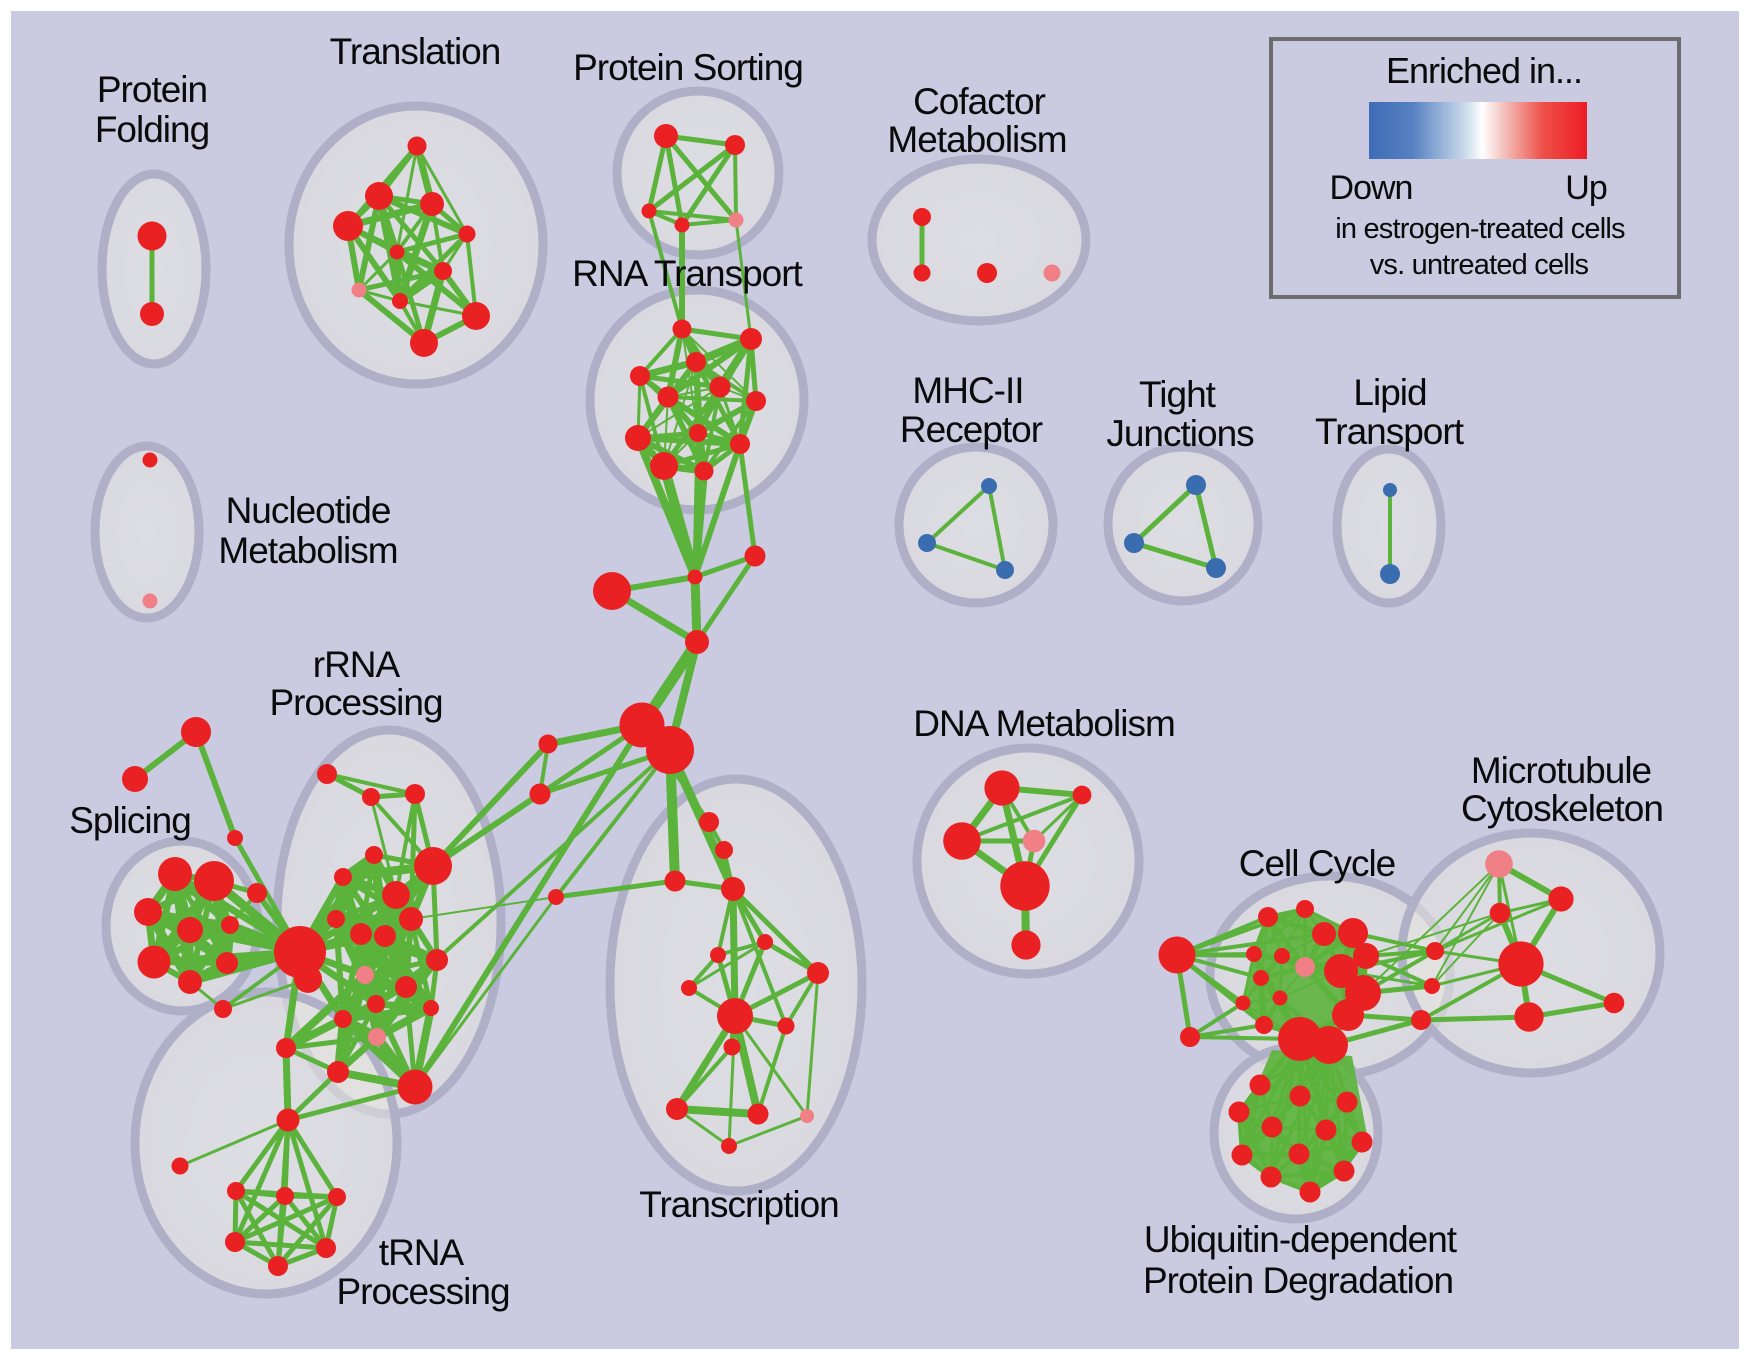  What do you see at coordinates (1389, 392) in the screenshot?
I see `svg-text: Lipid` at bounding box center [1389, 392].